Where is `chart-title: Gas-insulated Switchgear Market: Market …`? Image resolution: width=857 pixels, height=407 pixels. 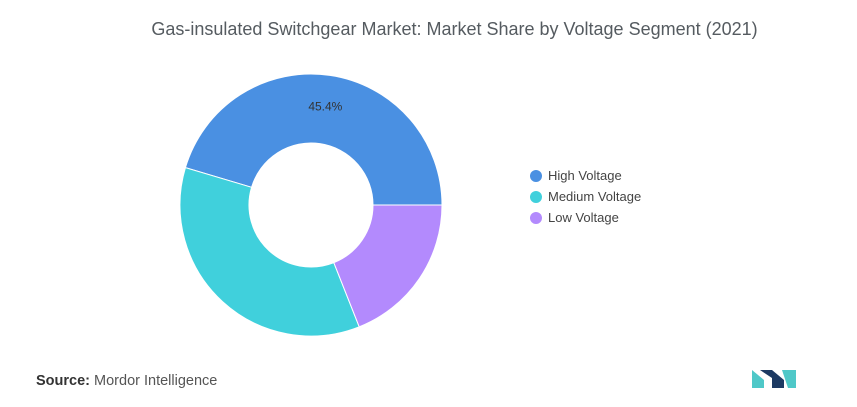
chart-title: Gas-insulated Switchgear Market: Market … is located at coordinates (454, 29).